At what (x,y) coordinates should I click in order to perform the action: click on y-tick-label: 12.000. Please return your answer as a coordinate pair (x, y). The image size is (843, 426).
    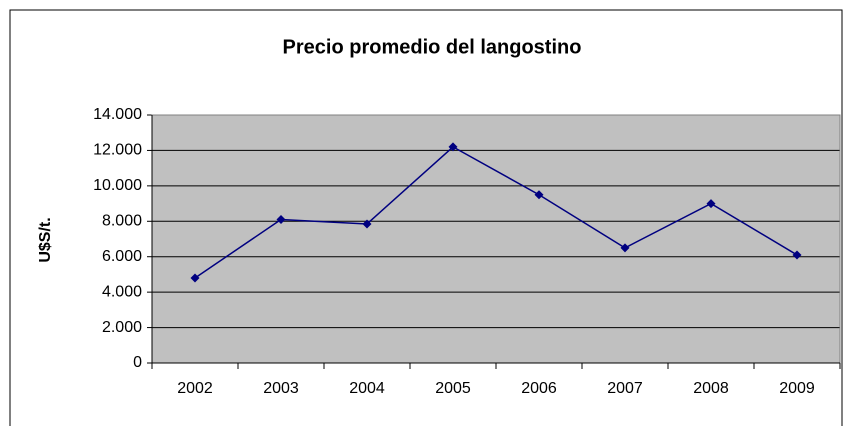
    Looking at the image, I should click on (117, 150).